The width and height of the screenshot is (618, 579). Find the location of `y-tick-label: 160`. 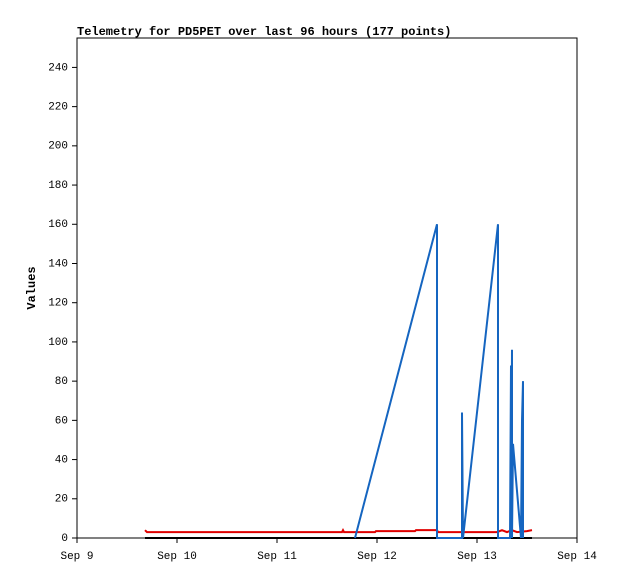

y-tick-label: 160 is located at coordinates (58, 225).